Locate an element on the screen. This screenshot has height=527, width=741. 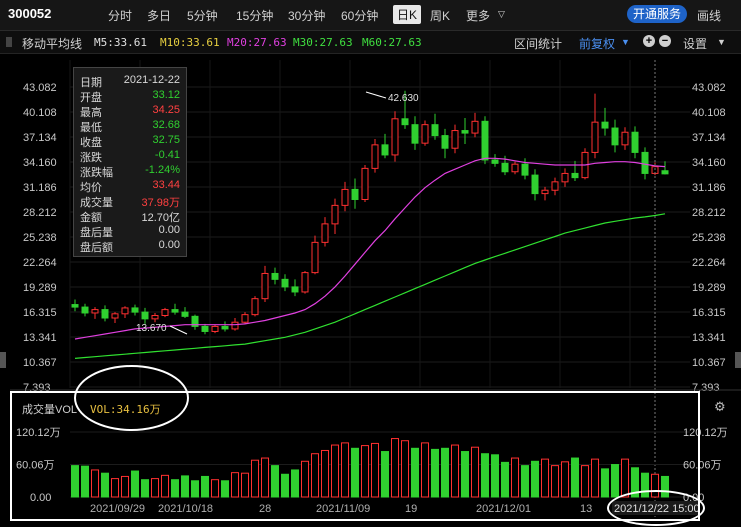
zoom-in-icon: + is located at coordinates (649, 41).